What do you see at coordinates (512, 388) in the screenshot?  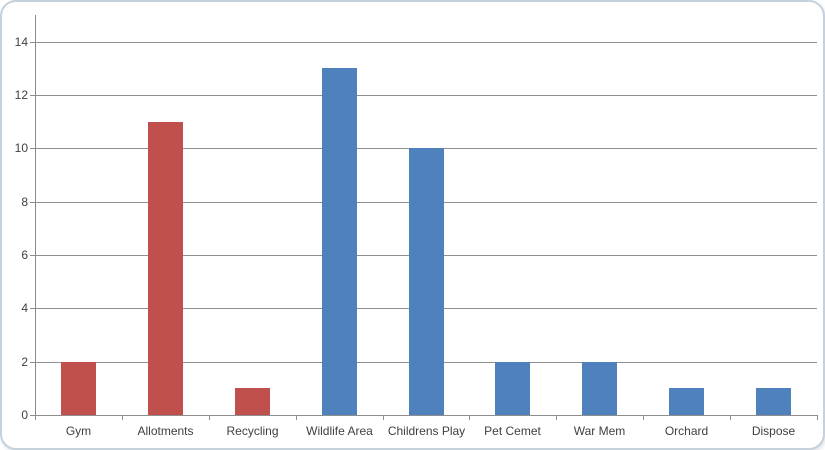 I see `bar-pet-cemet` at bounding box center [512, 388].